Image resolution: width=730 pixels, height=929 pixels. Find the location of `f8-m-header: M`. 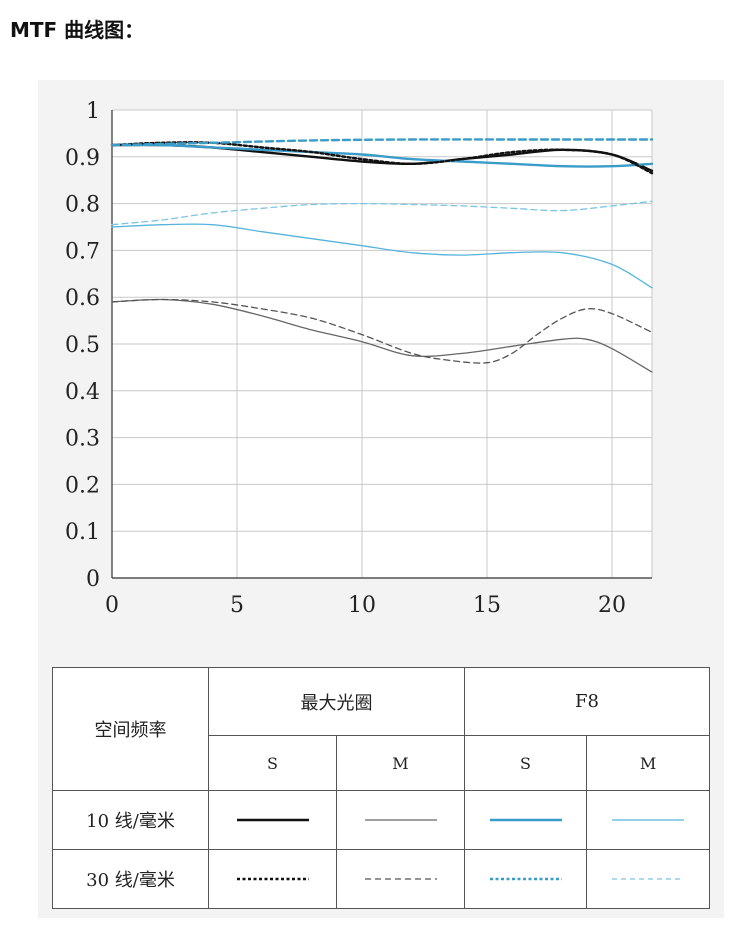

f8-m-header: M is located at coordinates (648, 763).